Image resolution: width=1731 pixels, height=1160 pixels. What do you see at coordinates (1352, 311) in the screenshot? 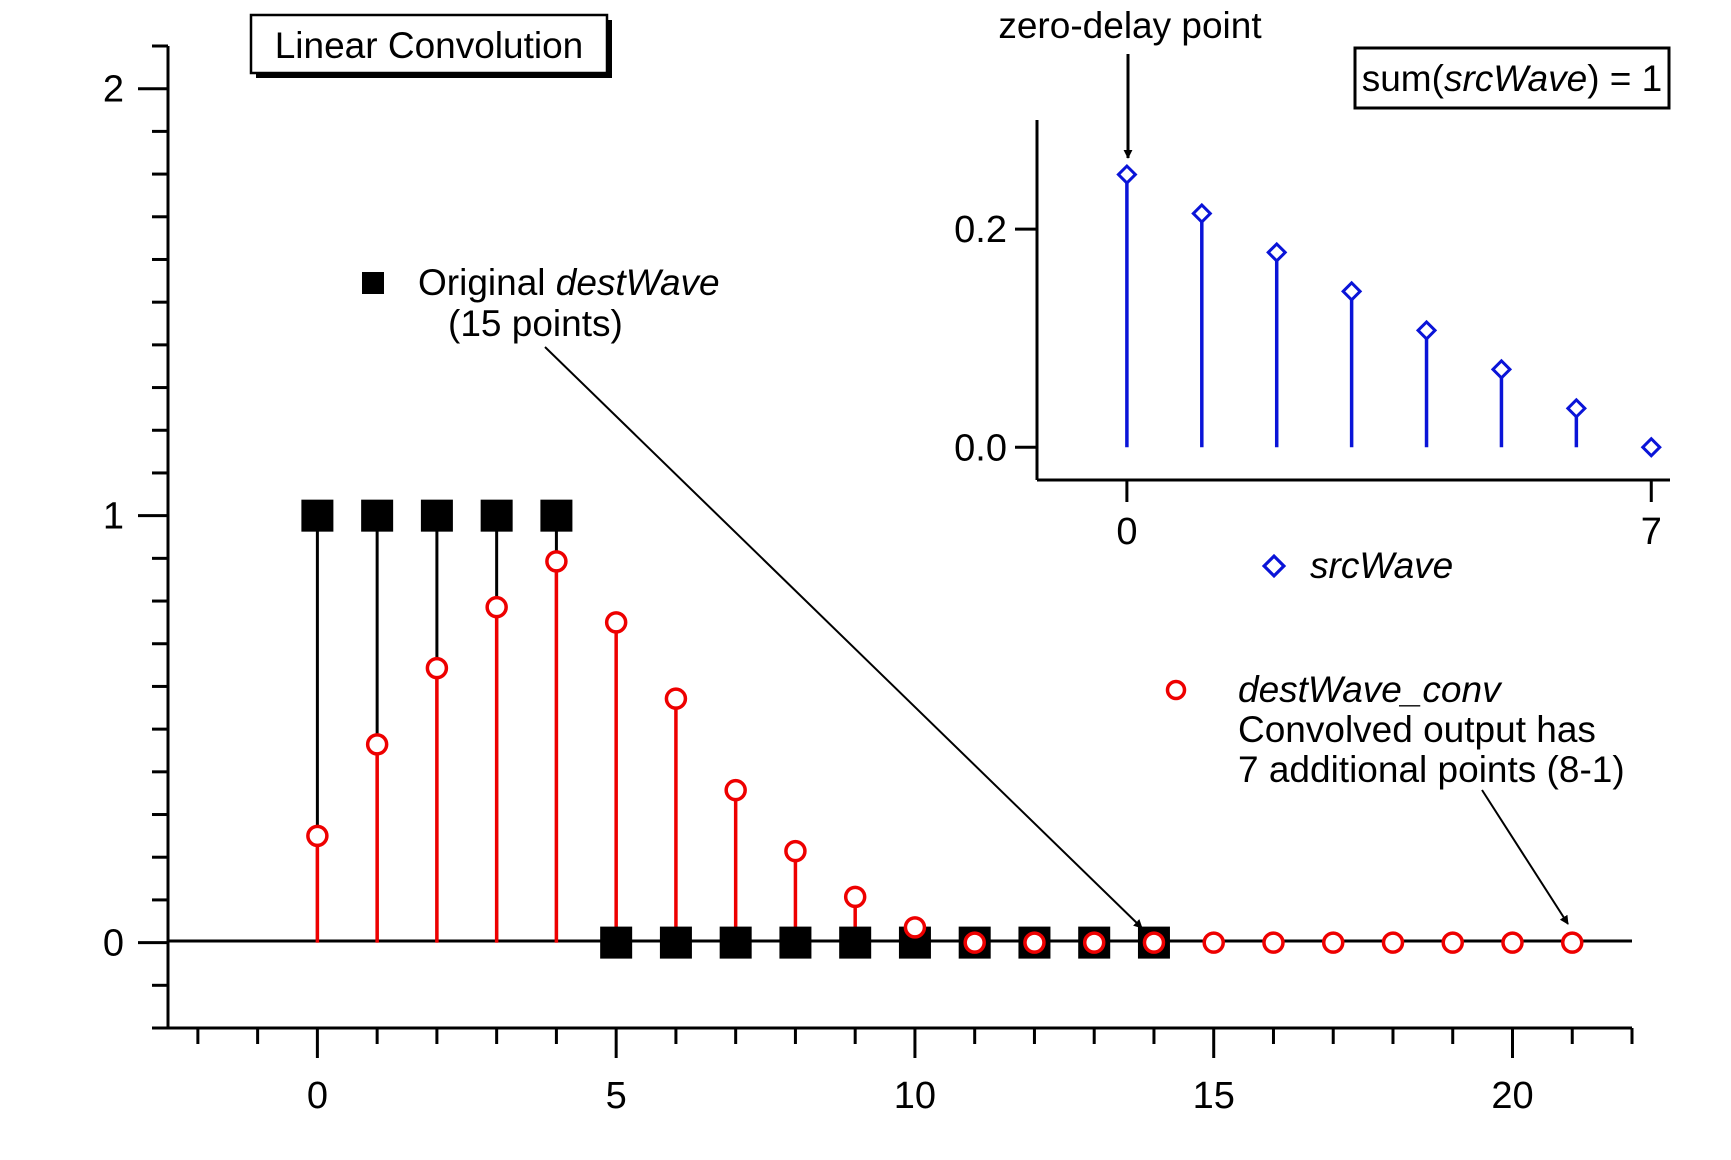
I see `inset-stems` at bounding box center [1352, 311].